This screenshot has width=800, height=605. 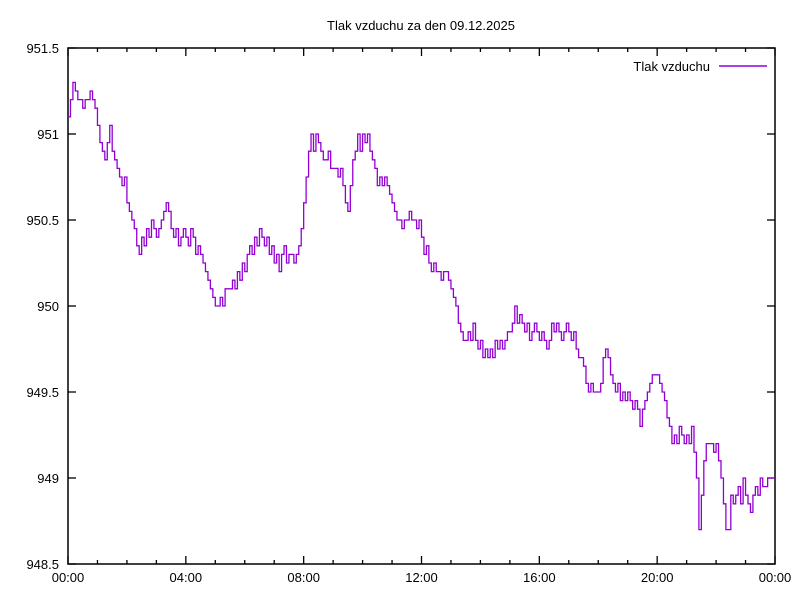 I want to click on y-axis-tick-label: 951, so click(x=48, y=134).